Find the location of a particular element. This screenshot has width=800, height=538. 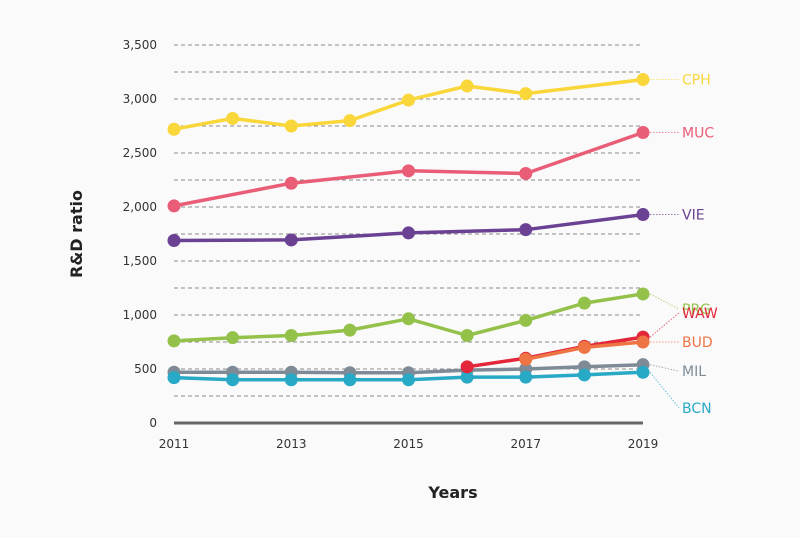

series-label-cph: CPH is located at coordinates (696, 81).